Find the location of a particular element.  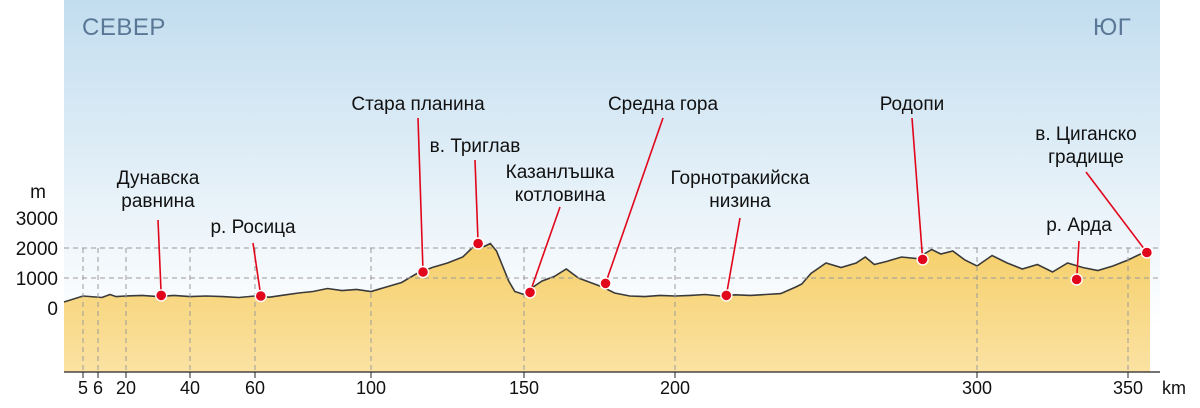

landmark-label: Средна гора is located at coordinates (663, 104).